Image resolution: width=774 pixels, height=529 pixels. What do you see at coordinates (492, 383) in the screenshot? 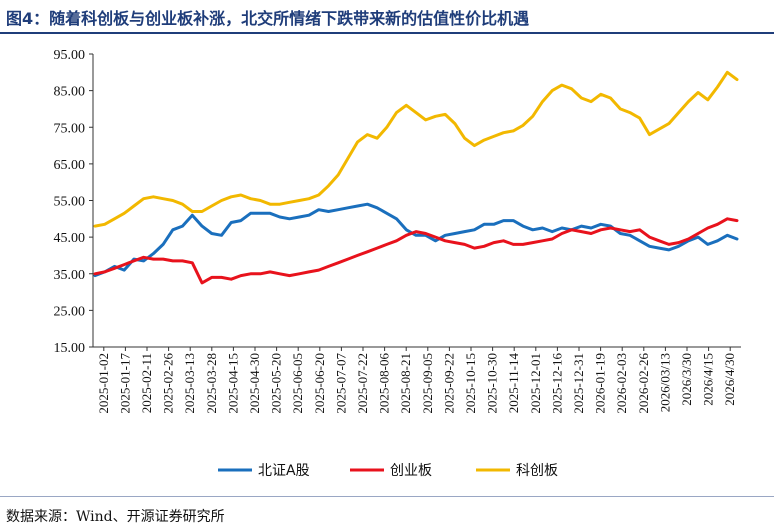
I see `x-tick-label: 2025-10-30` at bounding box center [492, 383].